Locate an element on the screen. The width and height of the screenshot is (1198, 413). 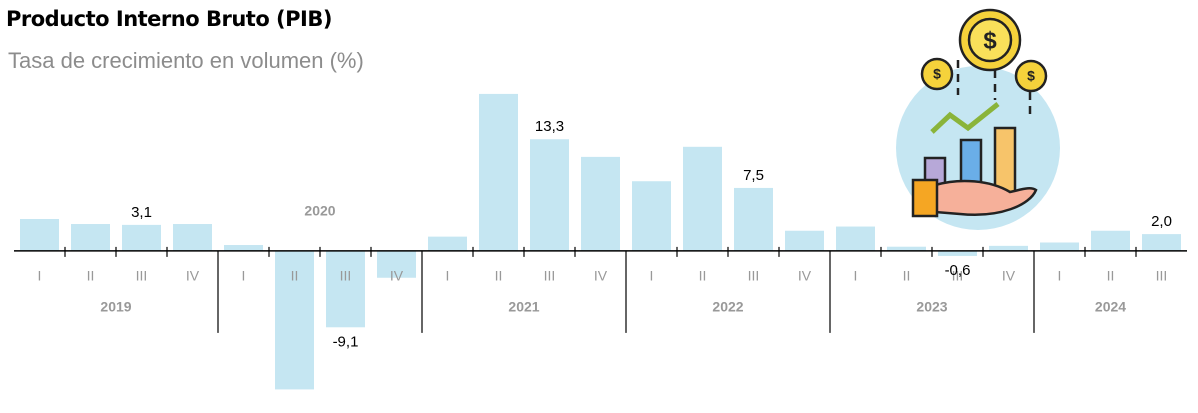
group-label: 2021 is located at coordinates (523, 307).